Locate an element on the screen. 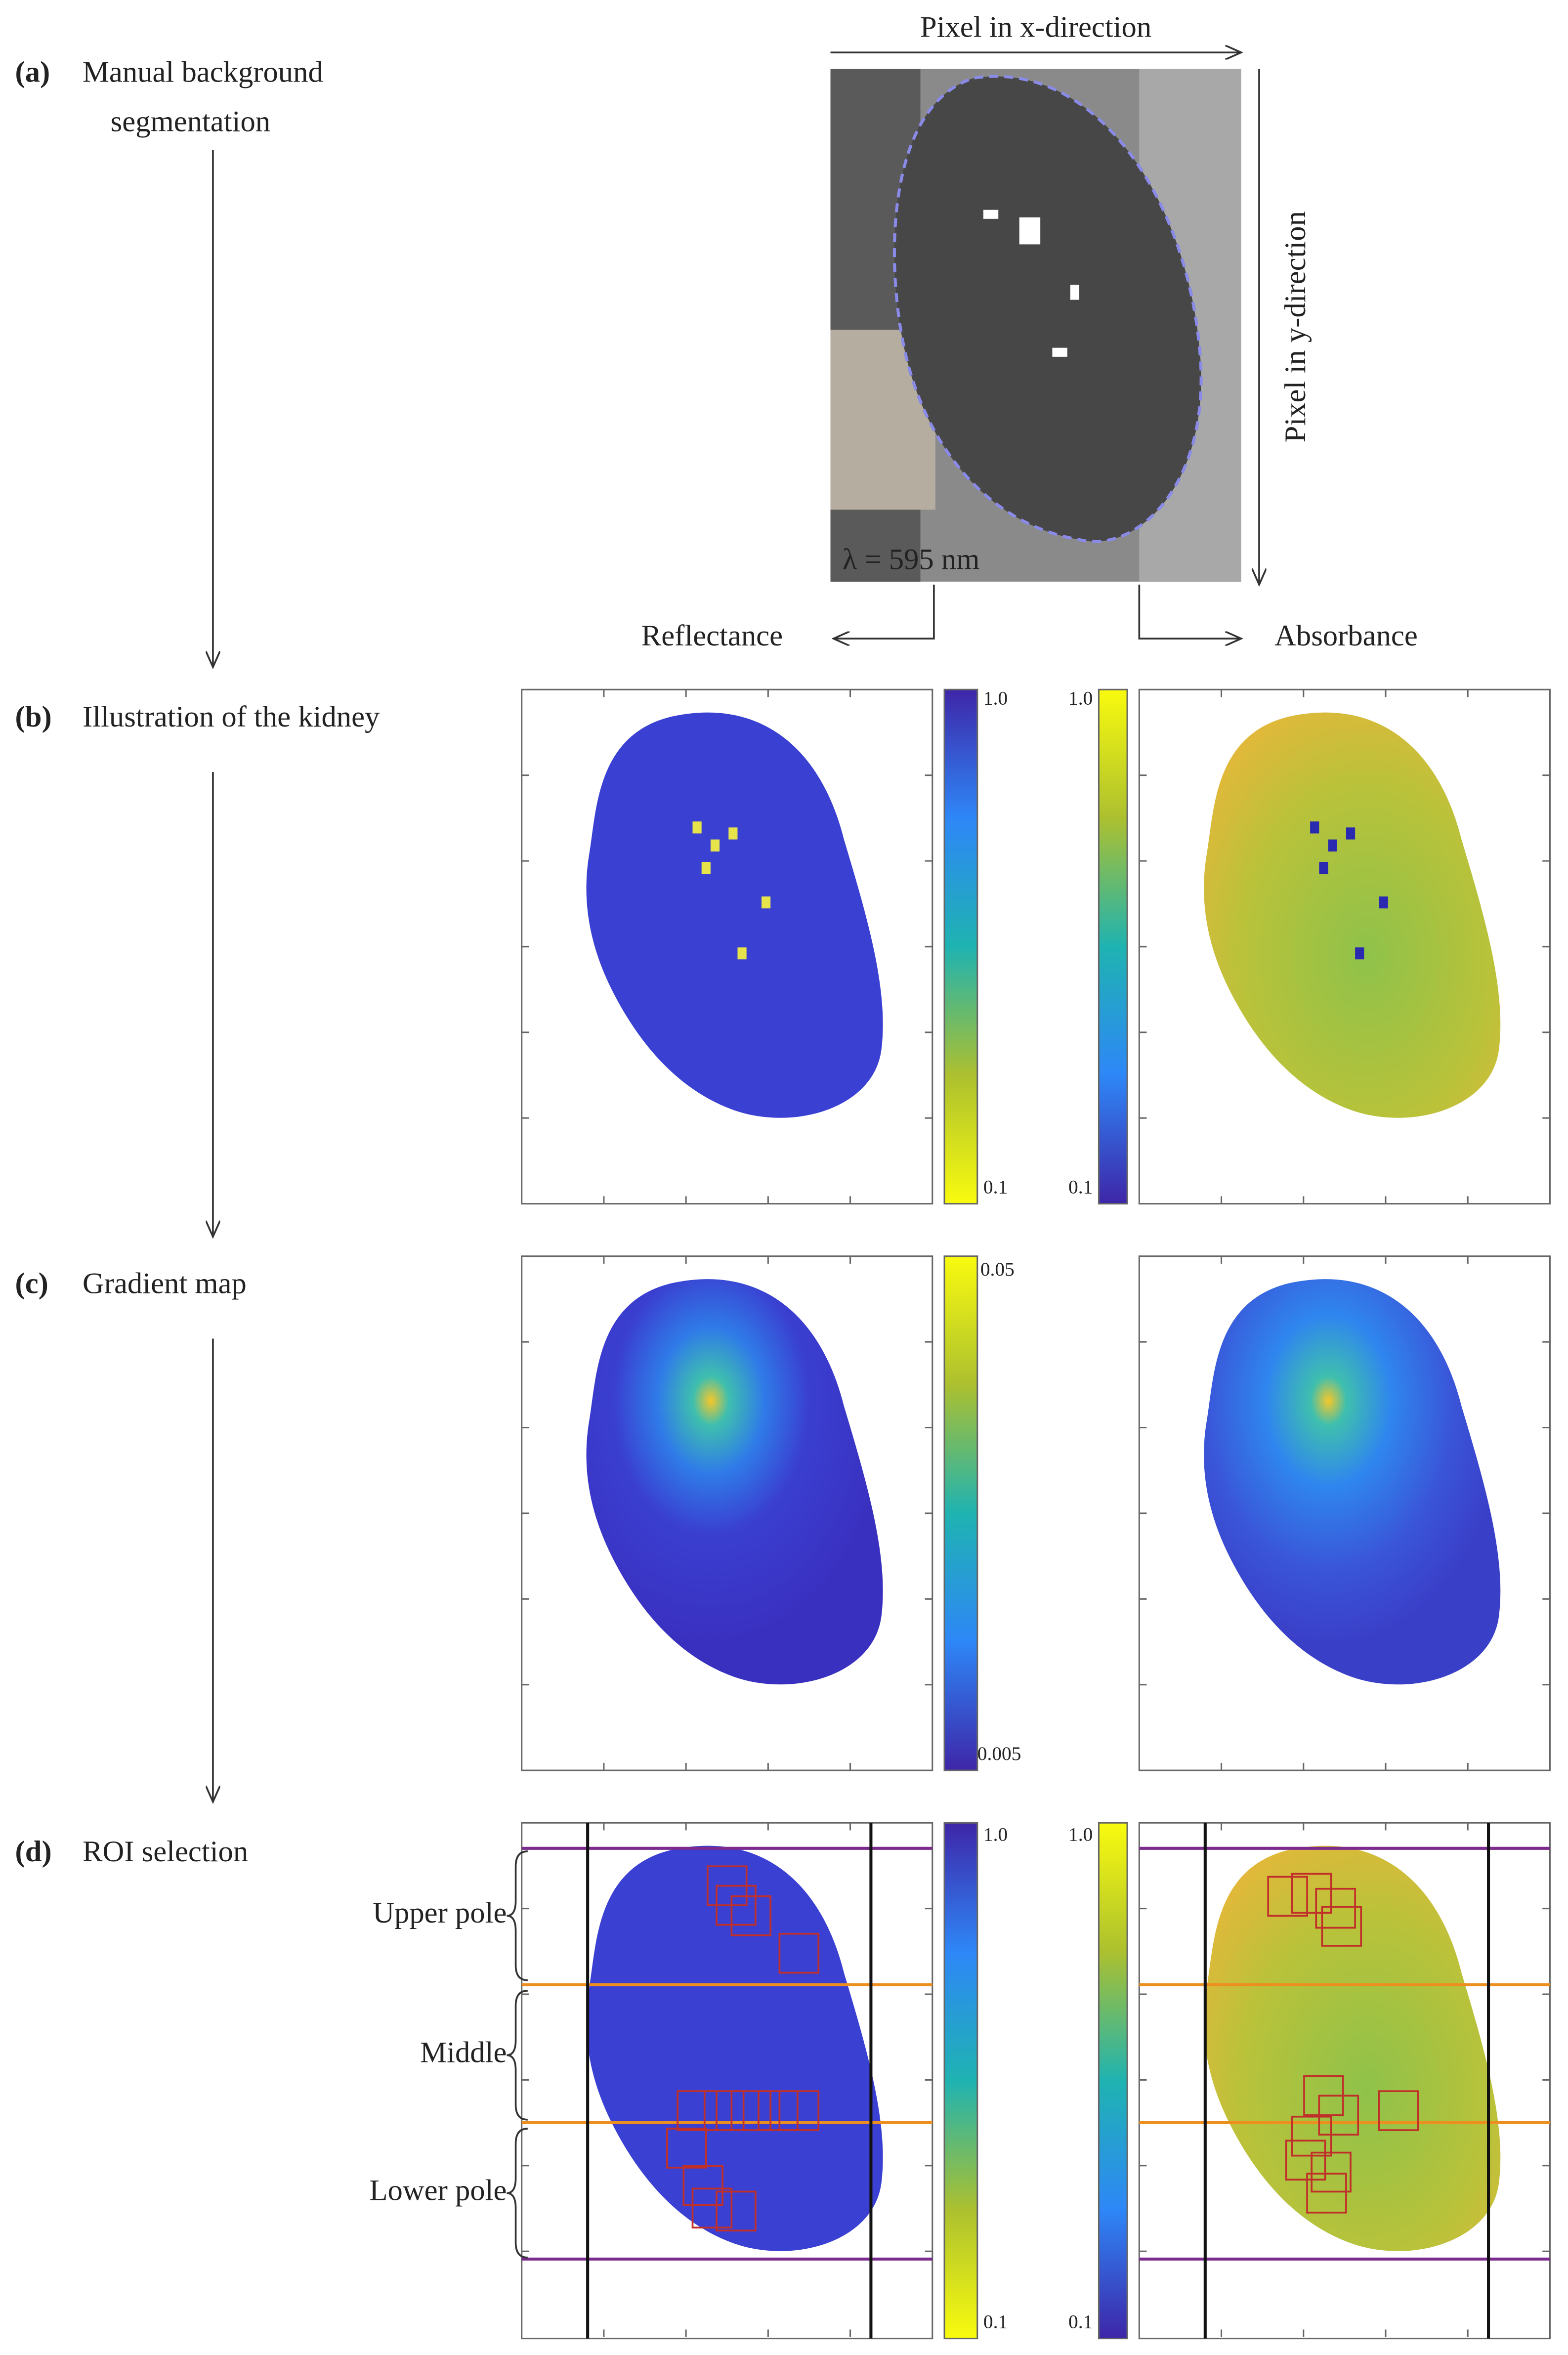 The height and width of the screenshot is (2355, 1568). y-axis-label: Pixel in y-direction is located at coordinates (1295, 327).